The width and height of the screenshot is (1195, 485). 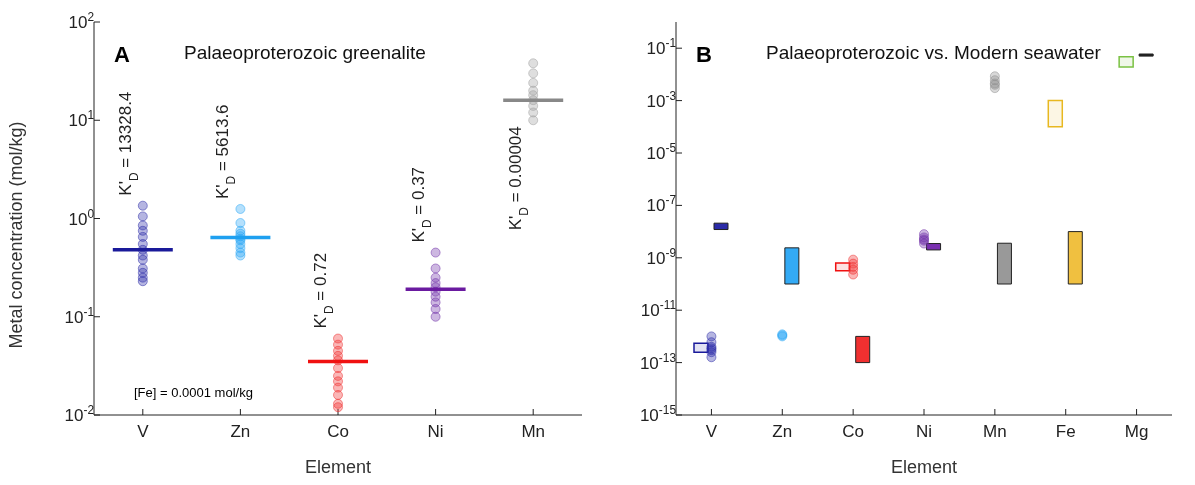 What do you see at coordinates (81, 21) in the screenshot?
I see `y-tick-label: 10$^{2}$` at bounding box center [81, 21].